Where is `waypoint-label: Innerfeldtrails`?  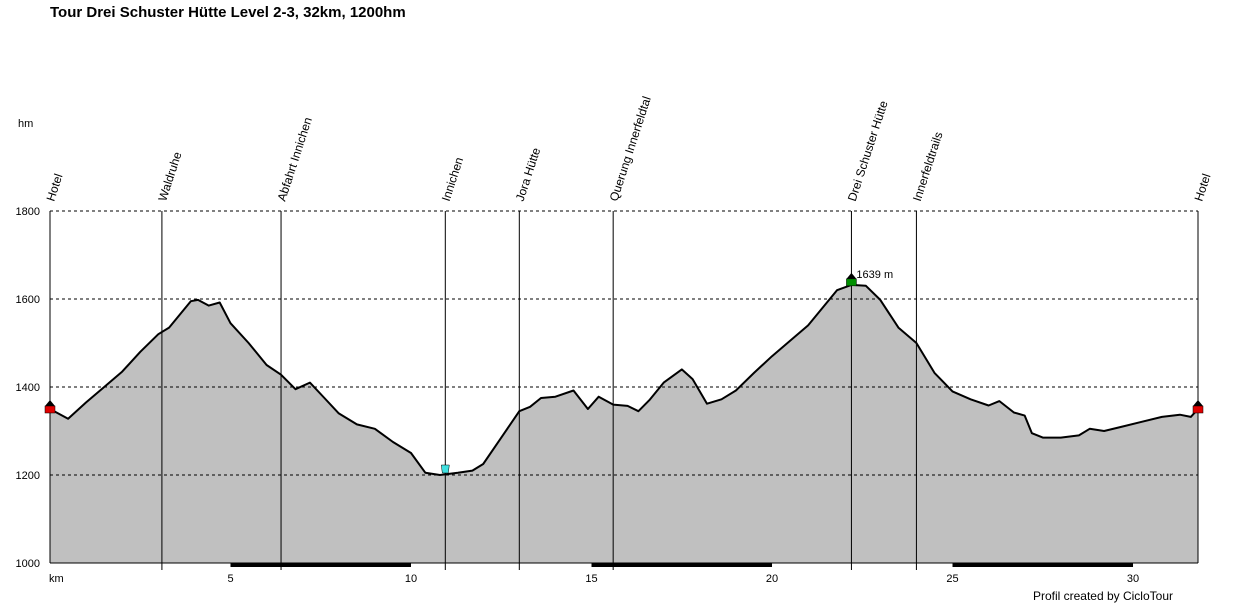 waypoint-label: Innerfeldtrails is located at coordinates (928, 166).